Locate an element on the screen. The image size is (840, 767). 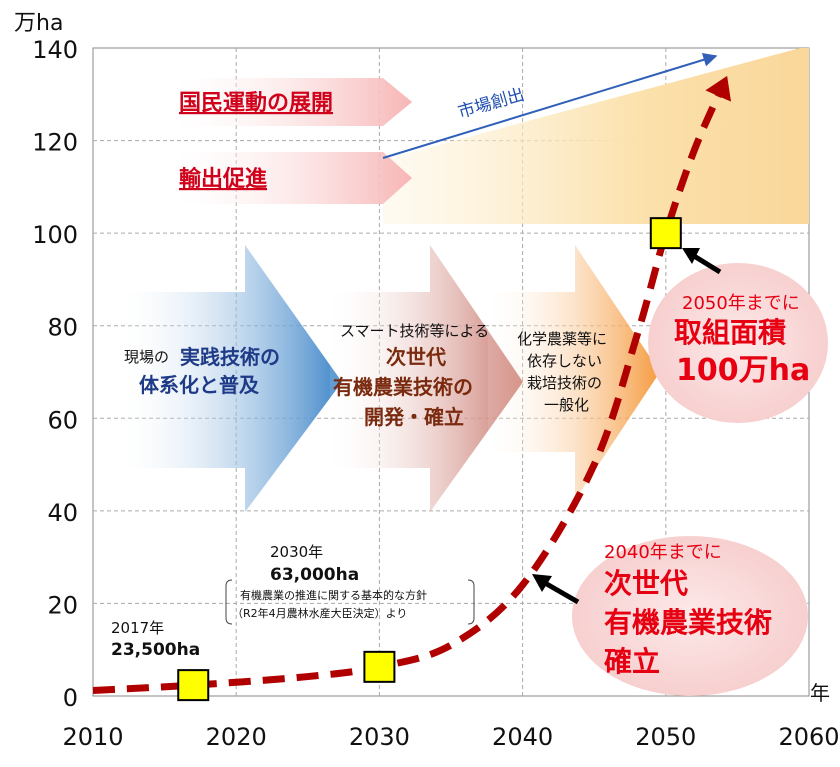
series-arrowhead is located at coordinates (718, 88).